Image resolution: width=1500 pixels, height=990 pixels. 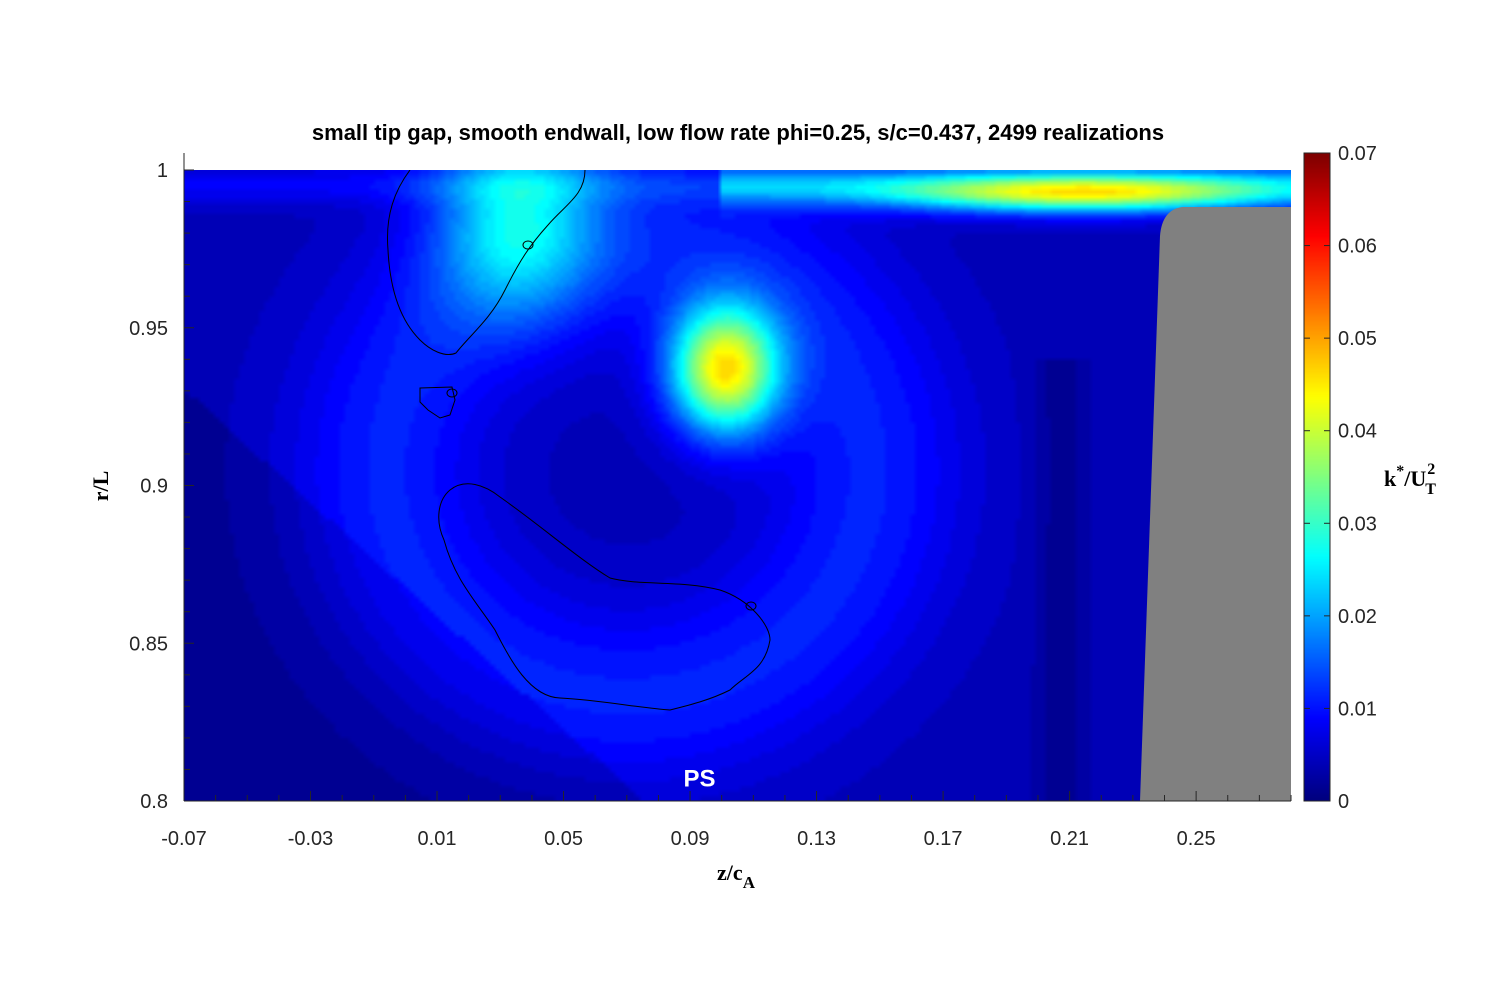 I want to click on colorbar-gradient, so click(x=1317, y=477).